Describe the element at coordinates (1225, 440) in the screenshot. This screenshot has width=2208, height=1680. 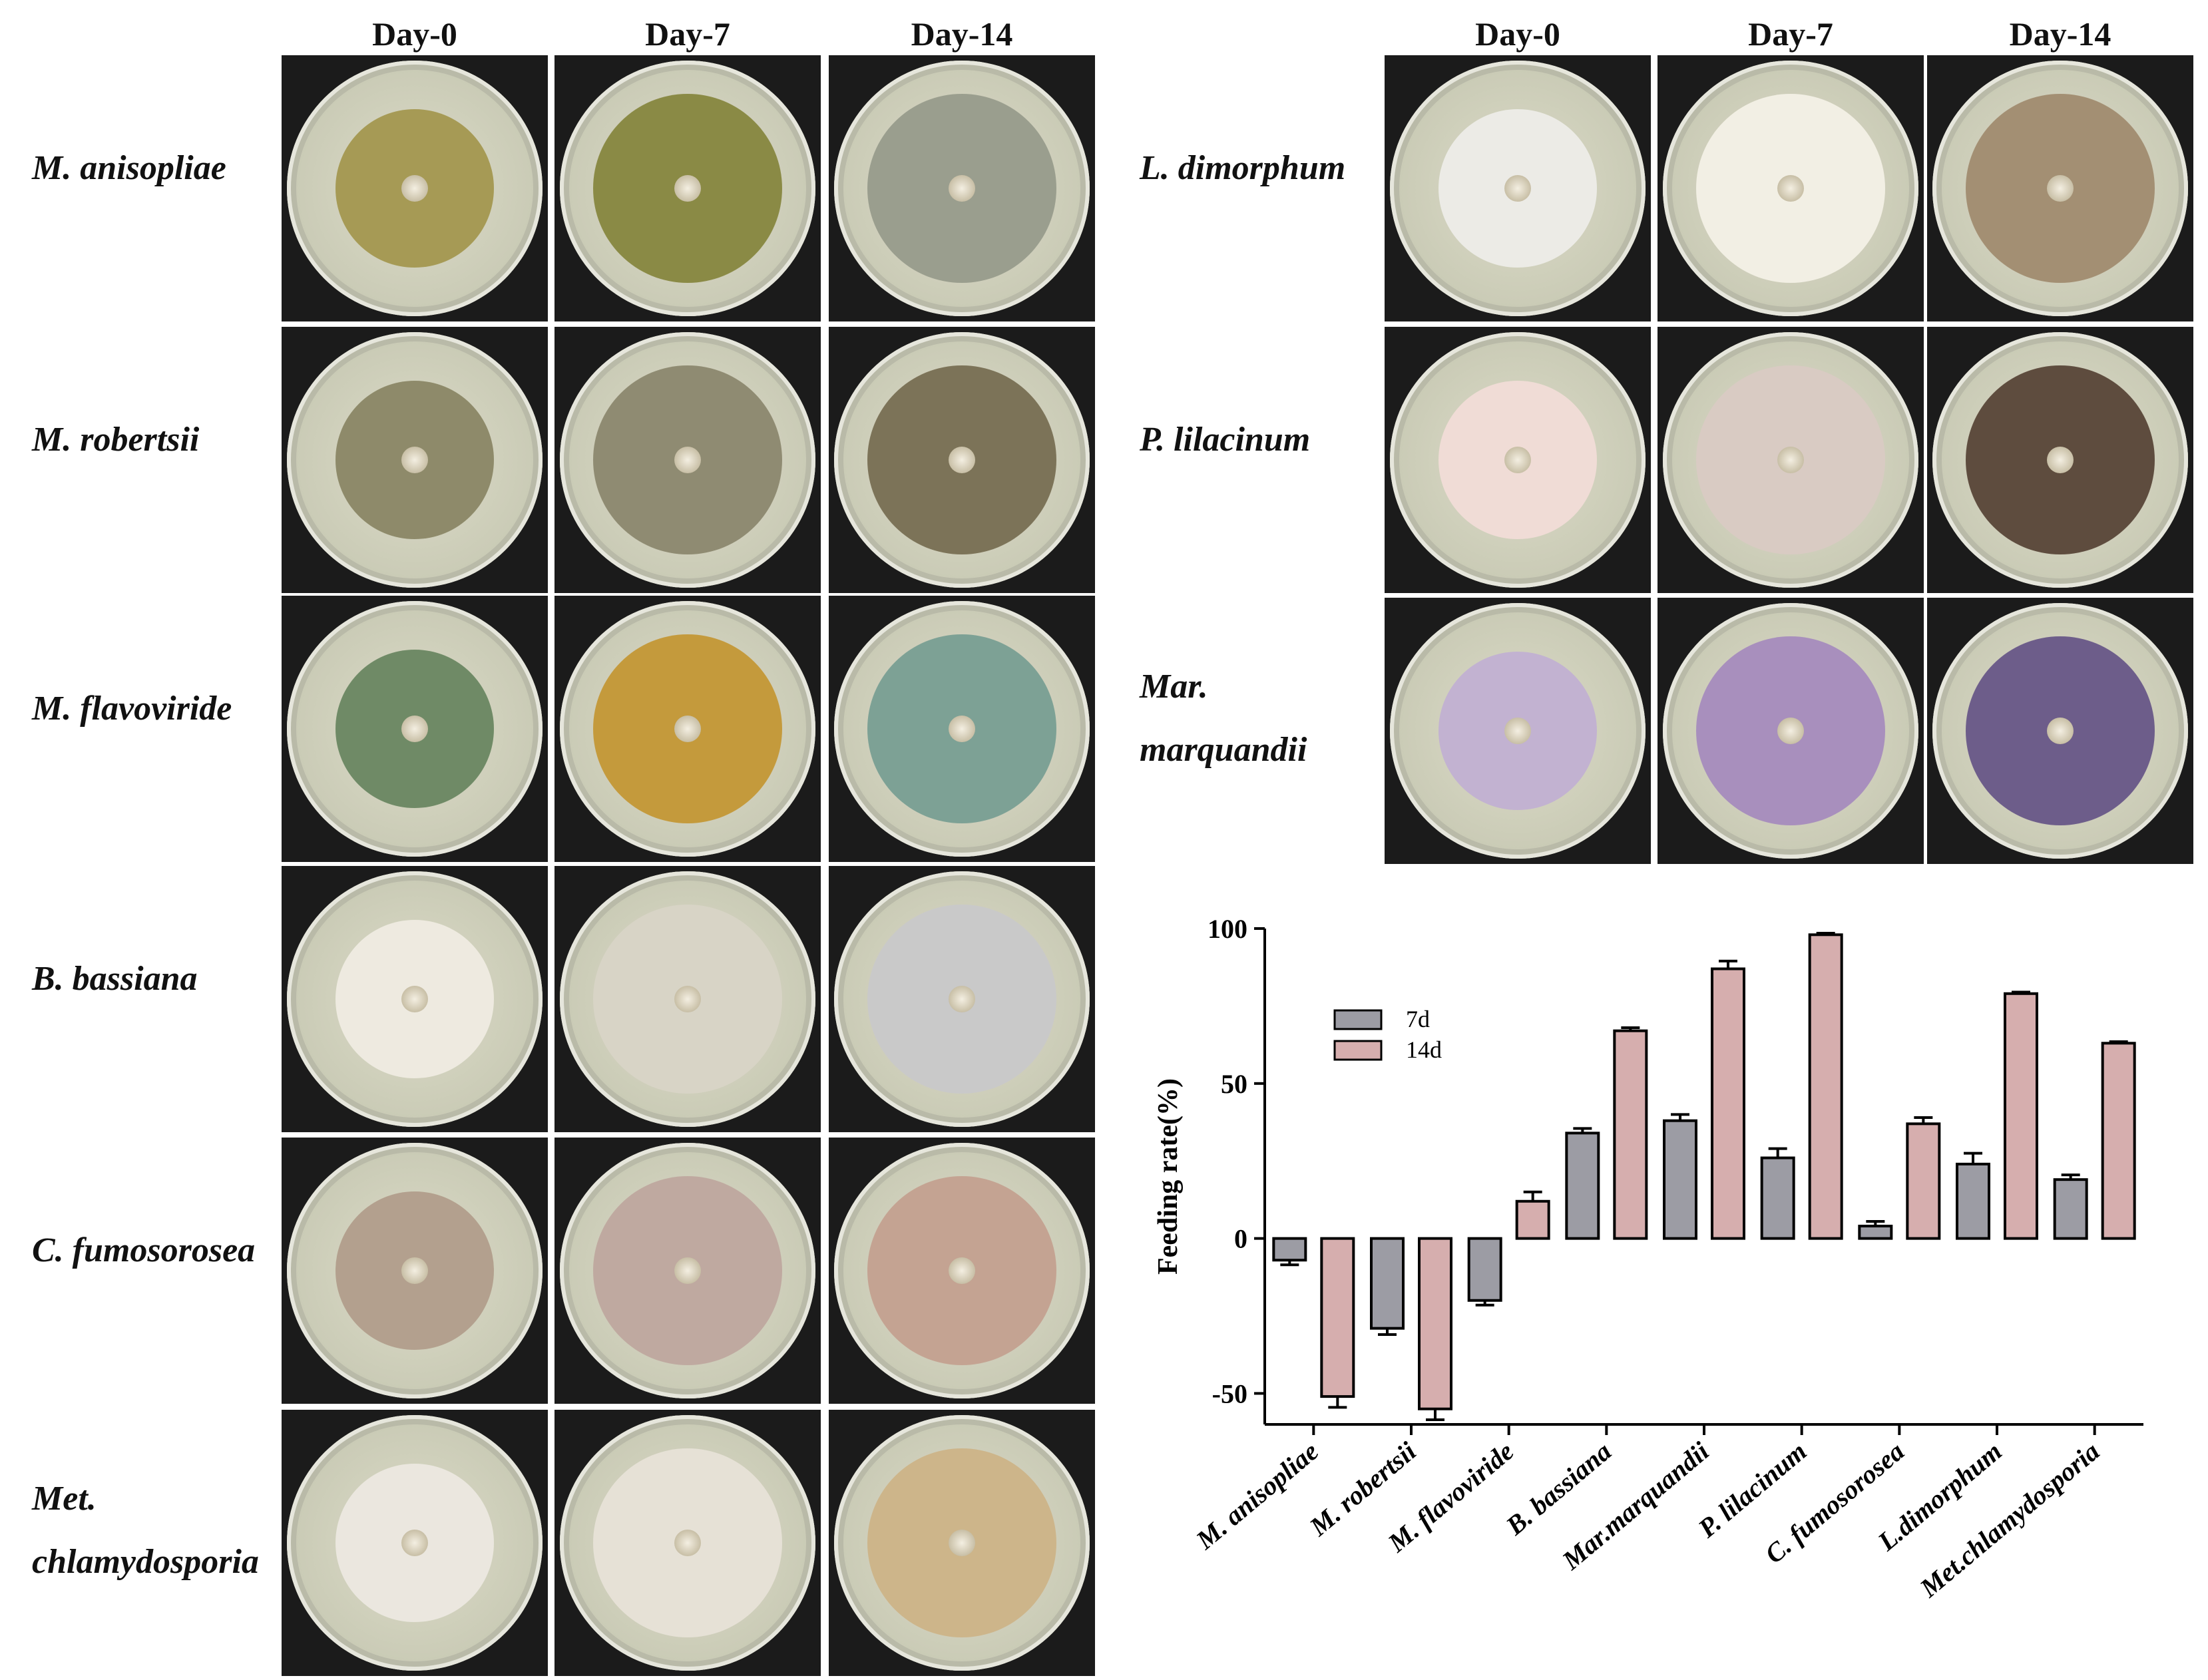
I see `row-label-right_panel-1: P. lilacinum` at that location.